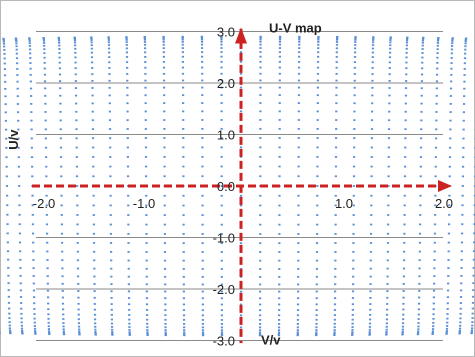 The height and width of the screenshot is (357, 475). What do you see at coordinates (241, 35) in the screenshot?
I see `y-axis-arrow` at bounding box center [241, 35].